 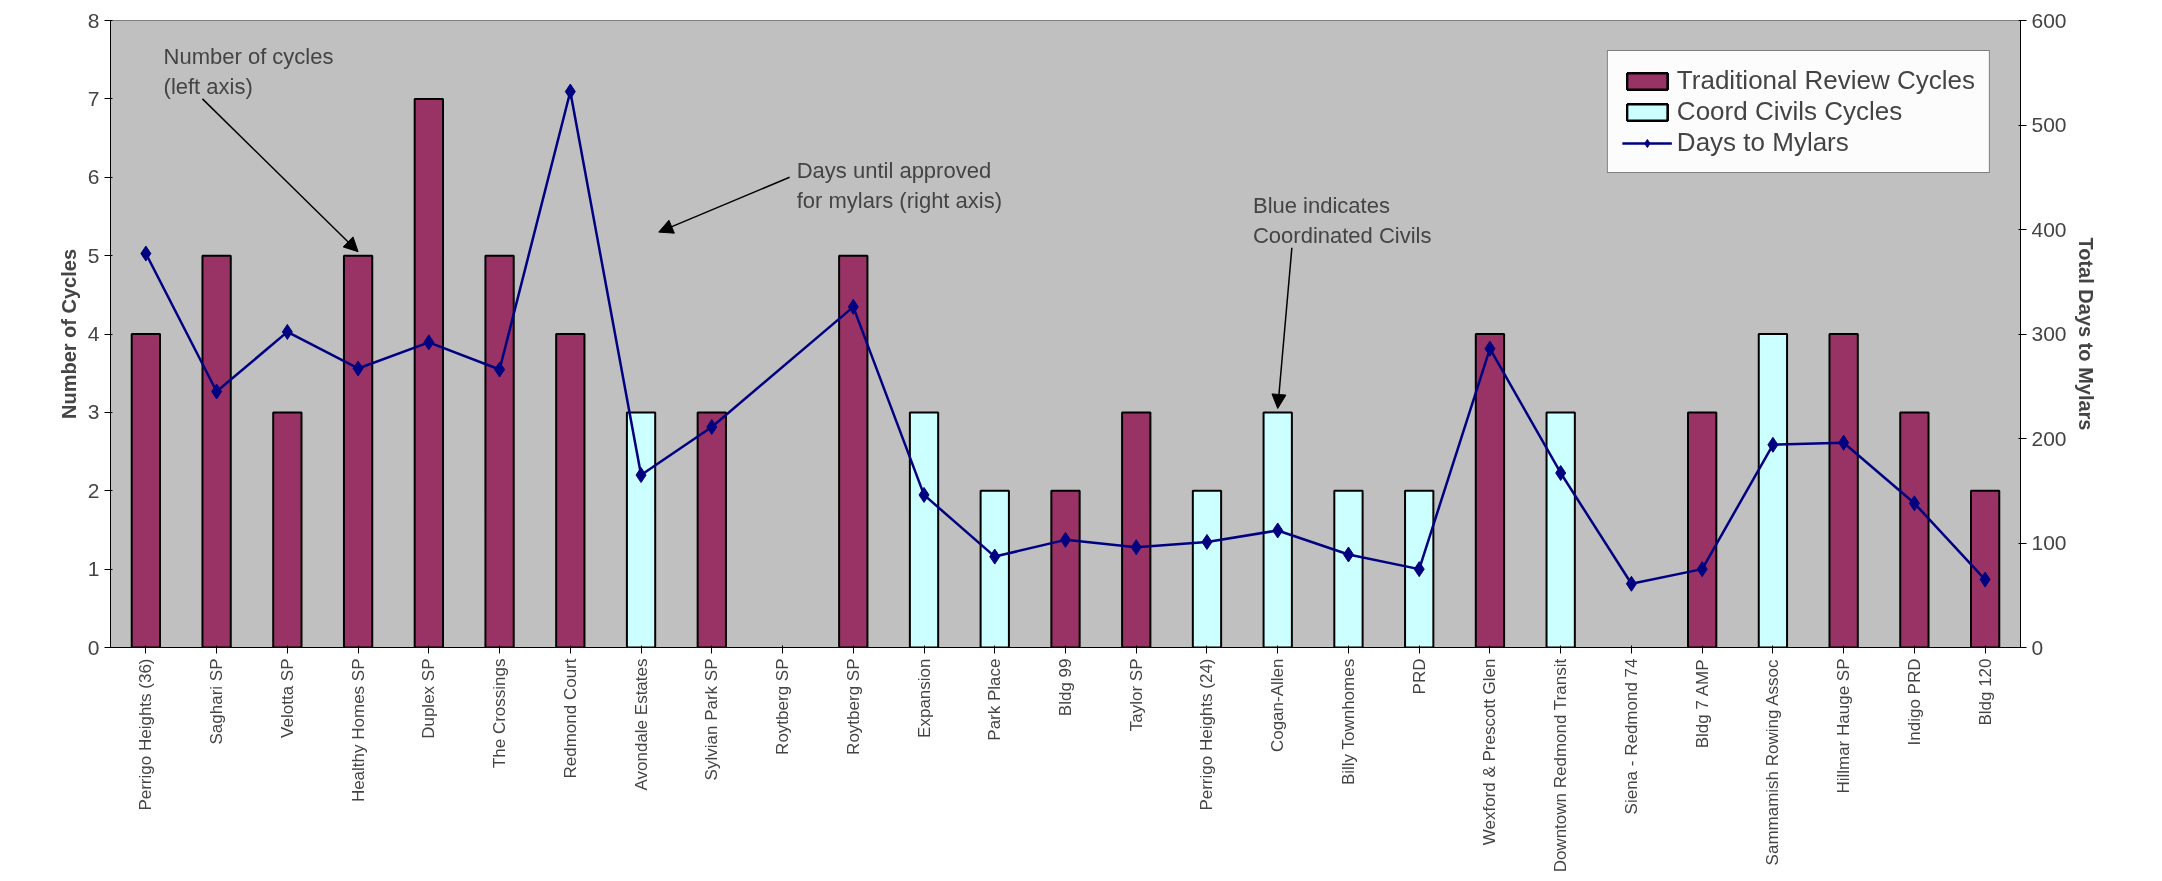 I want to click on y-tick-label: 5, so click(x=93, y=255).